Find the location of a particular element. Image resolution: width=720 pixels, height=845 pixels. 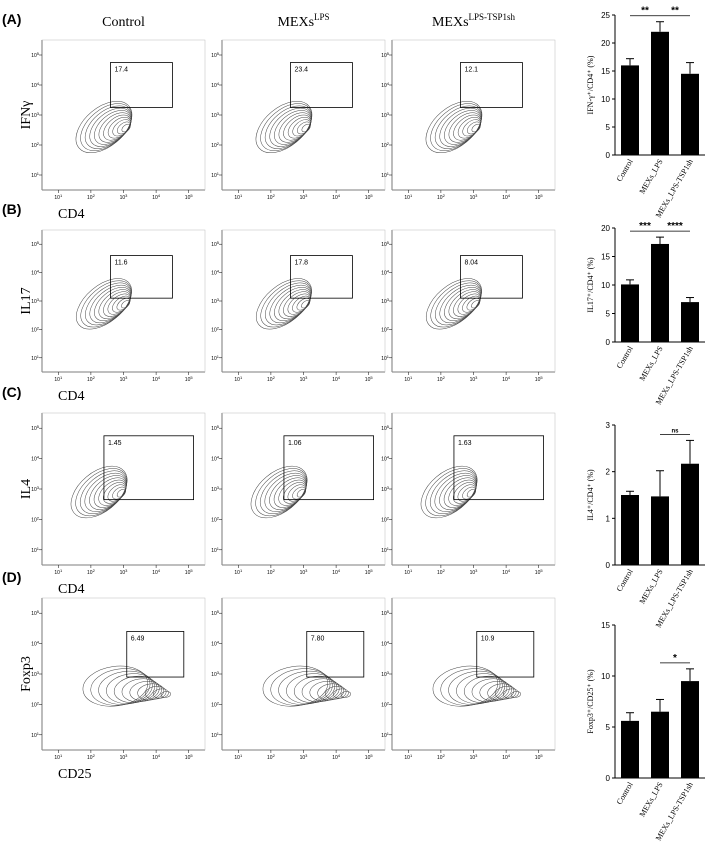

gate-percentage: 12.1 is located at coordinates (471, 70).